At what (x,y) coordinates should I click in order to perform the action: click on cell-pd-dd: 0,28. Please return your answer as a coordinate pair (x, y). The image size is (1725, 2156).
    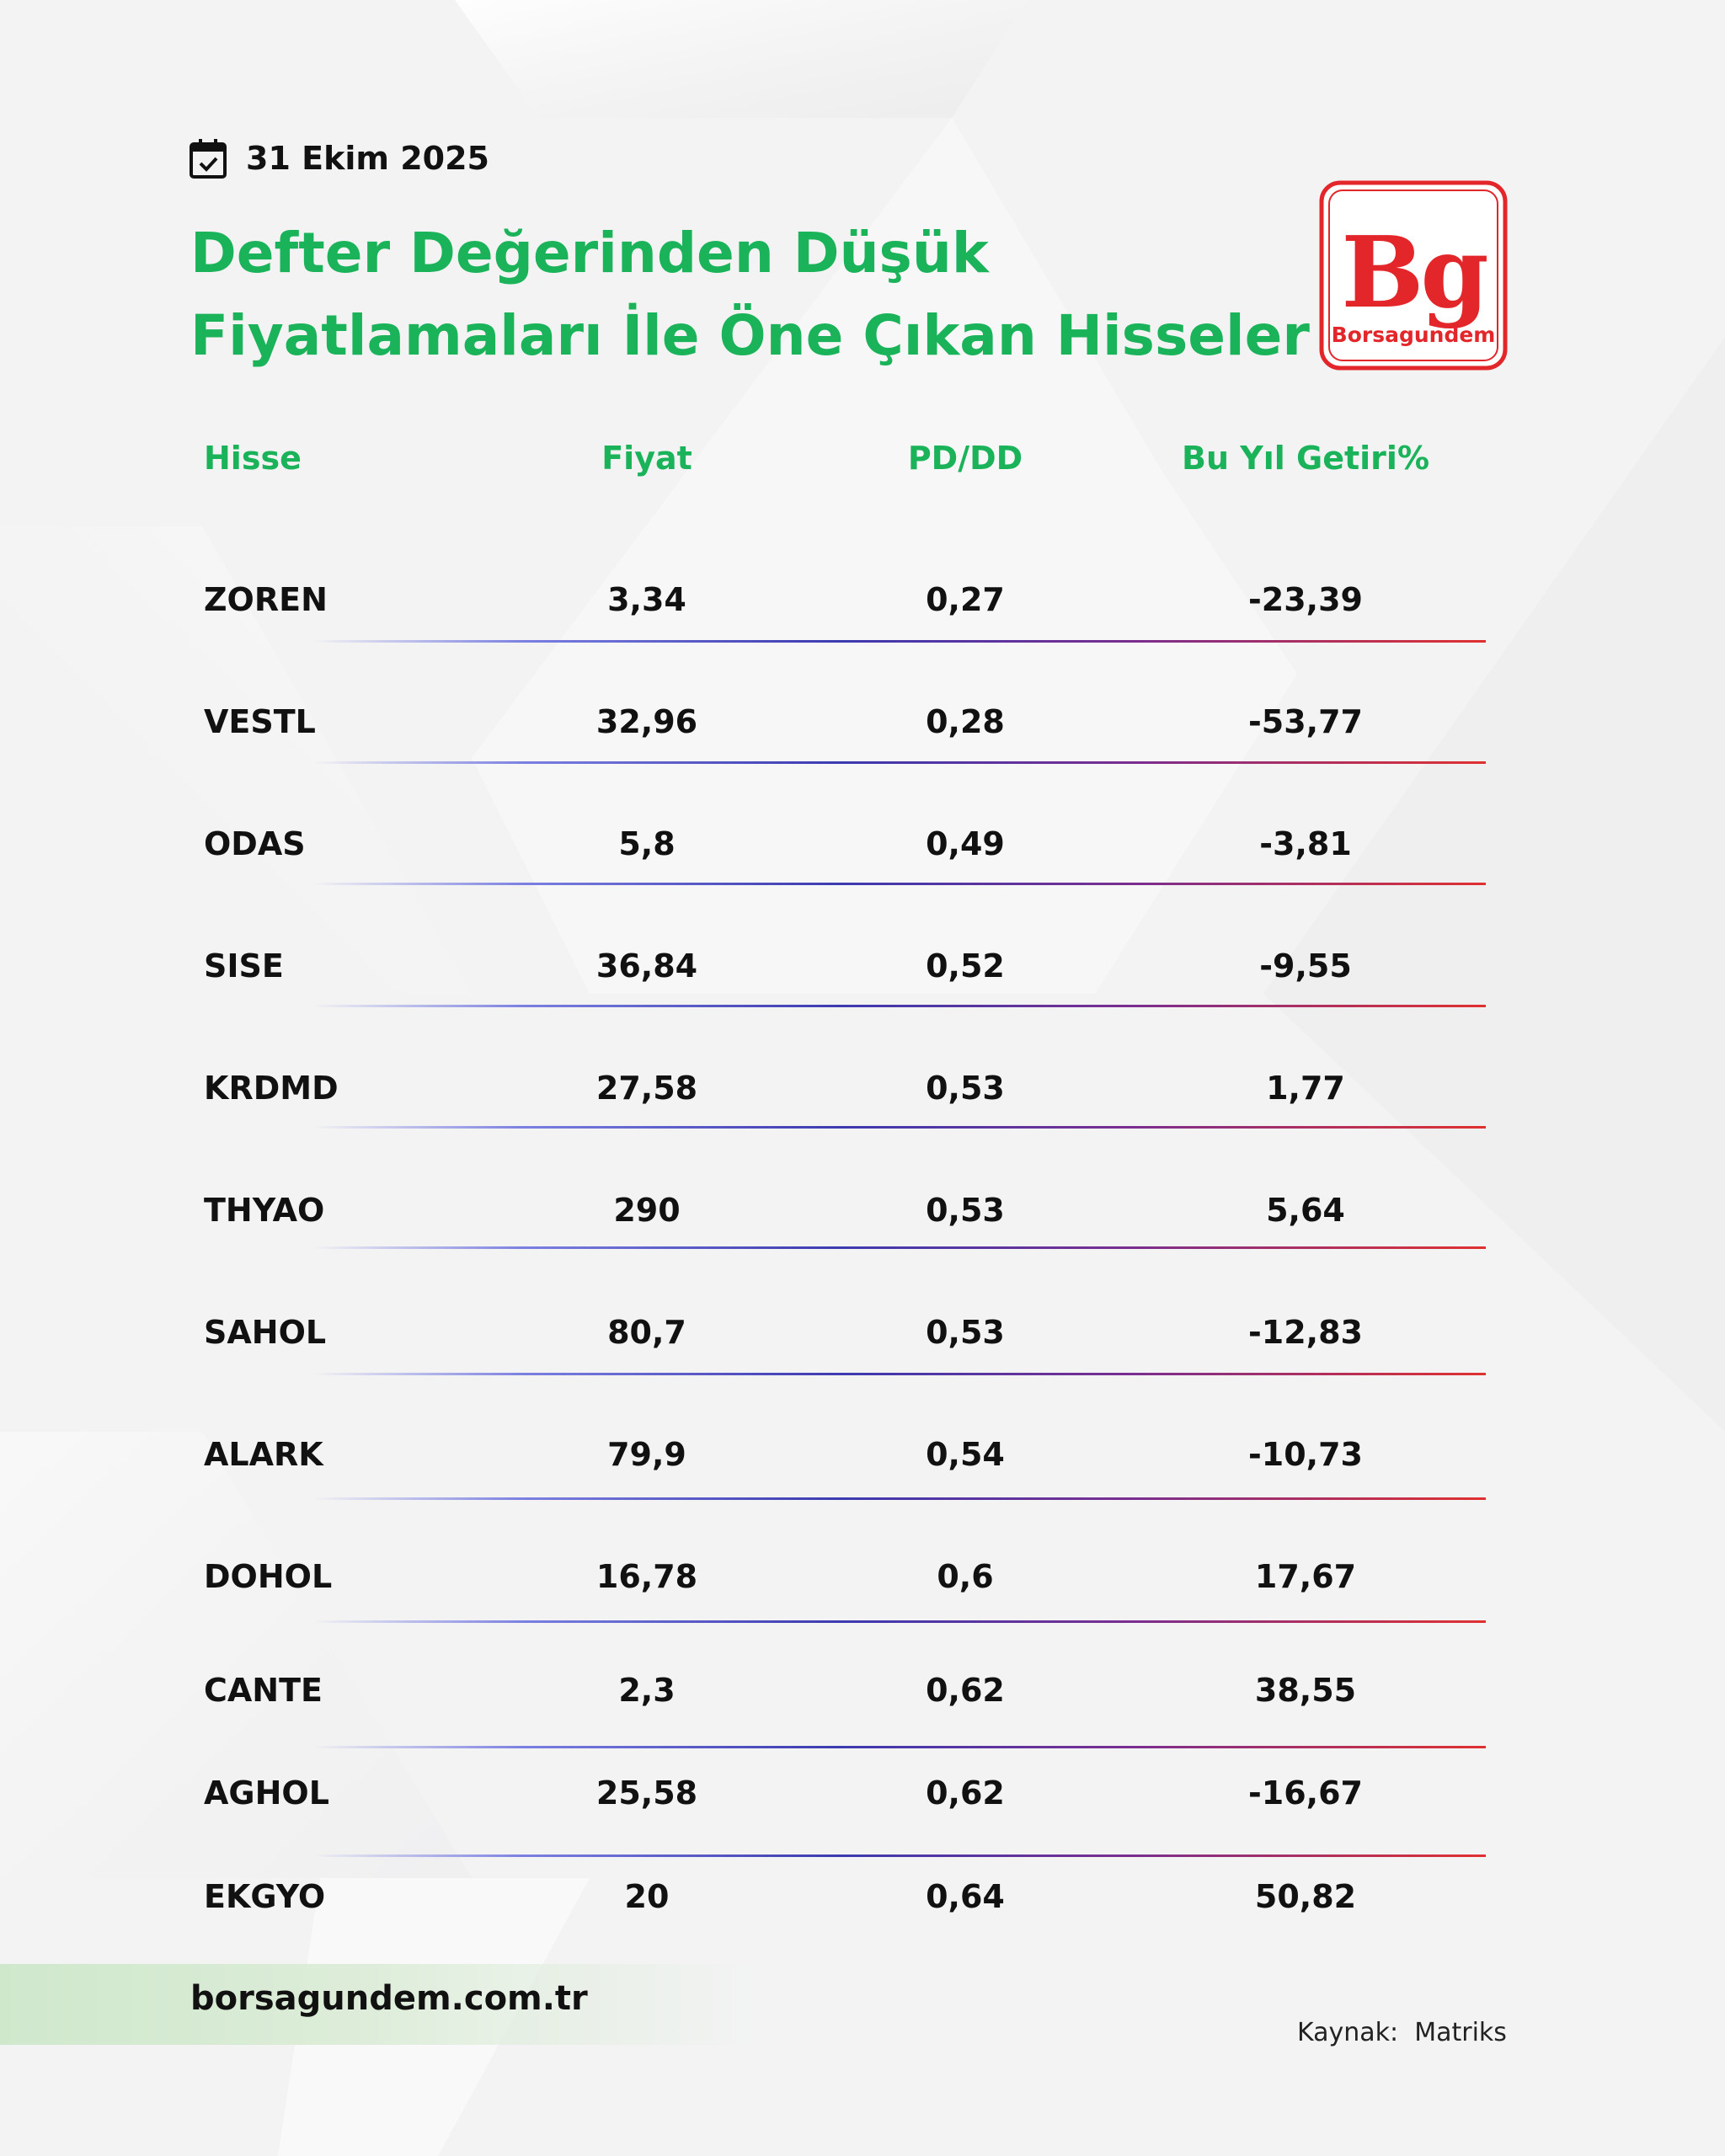
    Looking at the image, I should click on (965, 721).